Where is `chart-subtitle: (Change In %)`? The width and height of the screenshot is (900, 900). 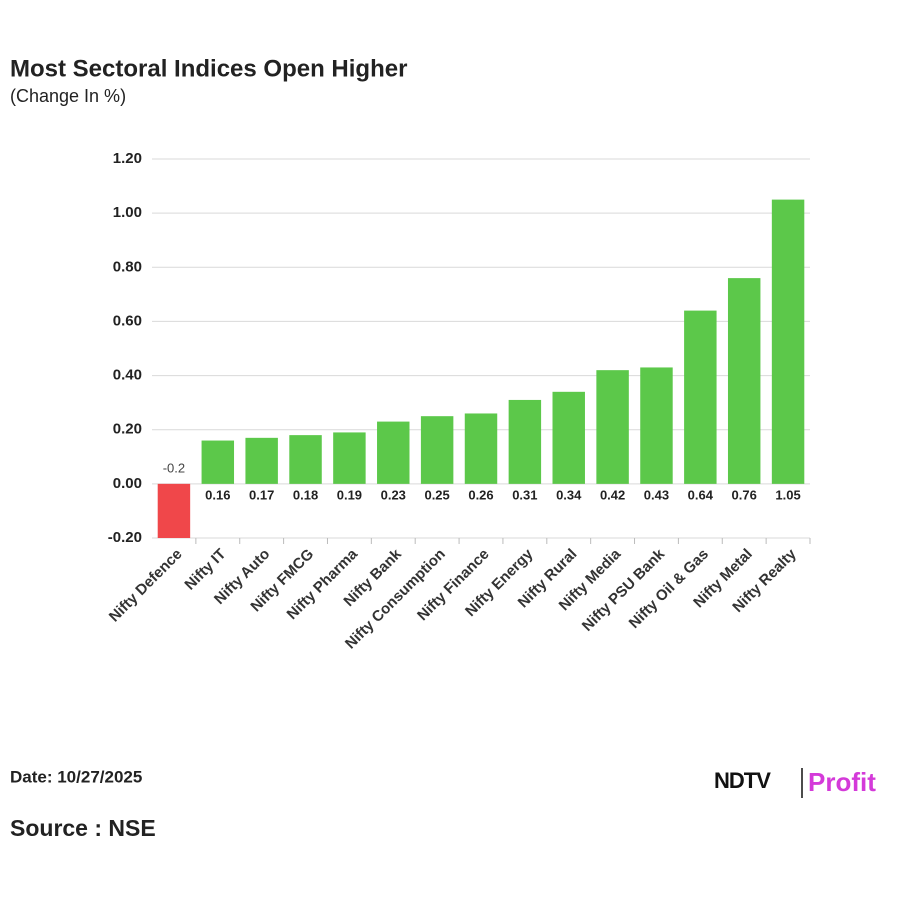
chart-subtitle: (Change In %) is located at coordinates (68, 96).